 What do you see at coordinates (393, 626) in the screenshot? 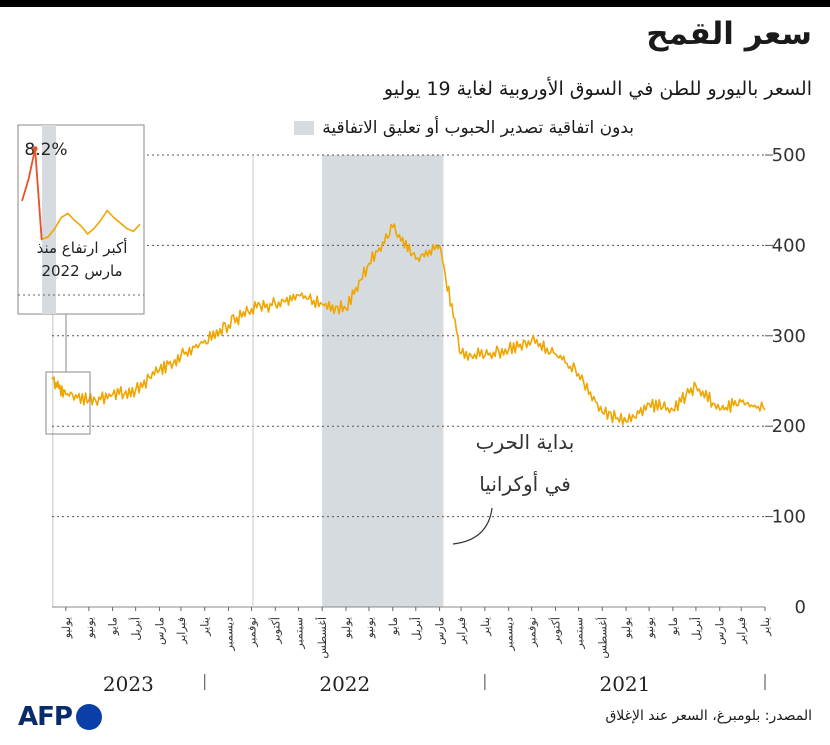
I see `month-label-16: مايو` at bounding box center [393, 626].